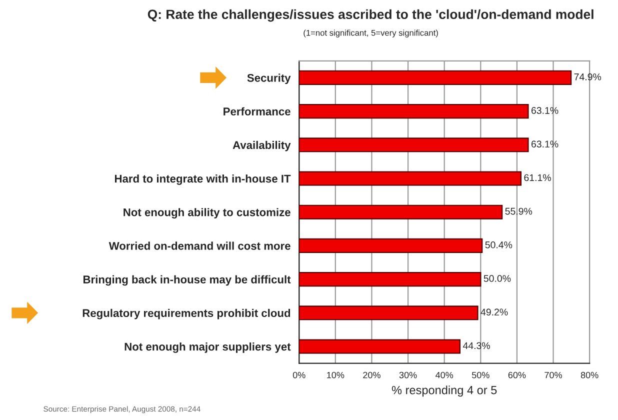 The height and width of the screenshot is (420, 618). I want to click on y-tick-label: Security, so click(269, 79).